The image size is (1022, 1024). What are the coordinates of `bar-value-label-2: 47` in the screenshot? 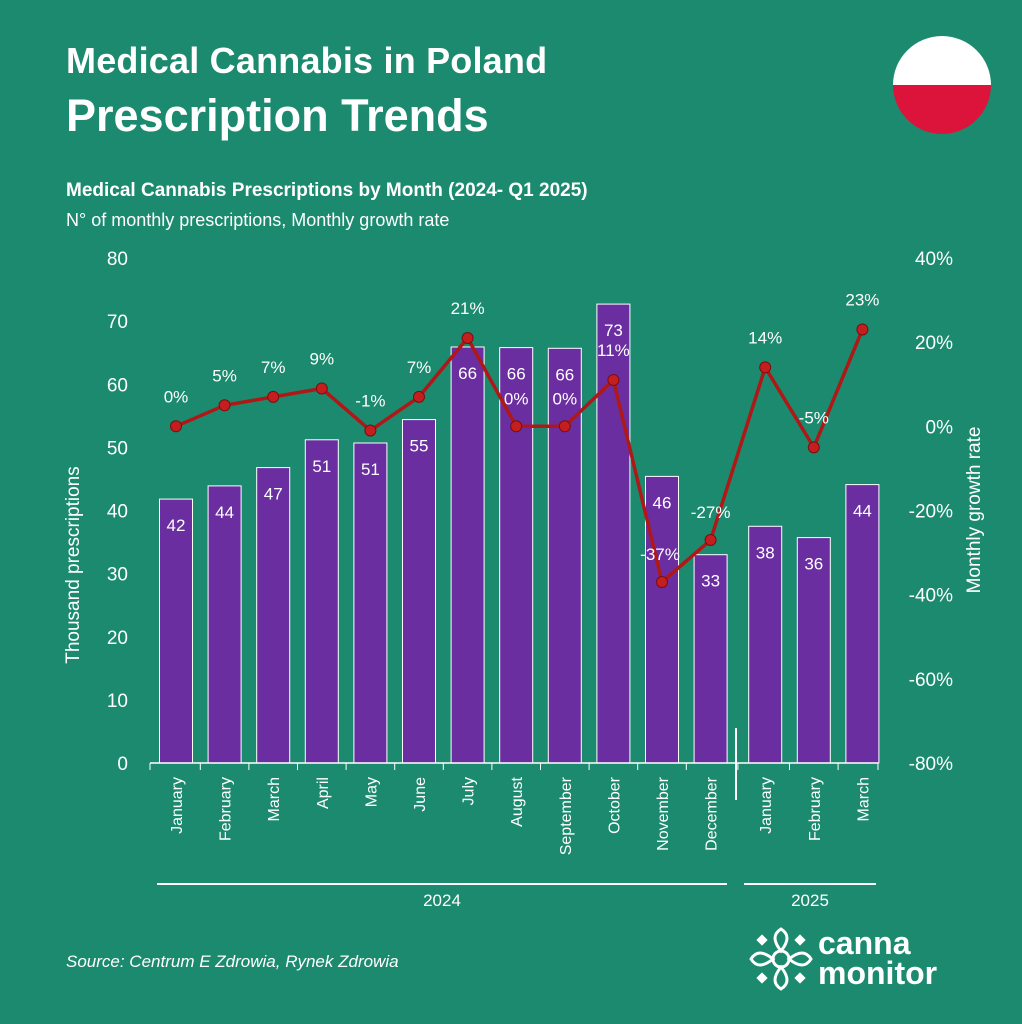 It's located at (273, 494).